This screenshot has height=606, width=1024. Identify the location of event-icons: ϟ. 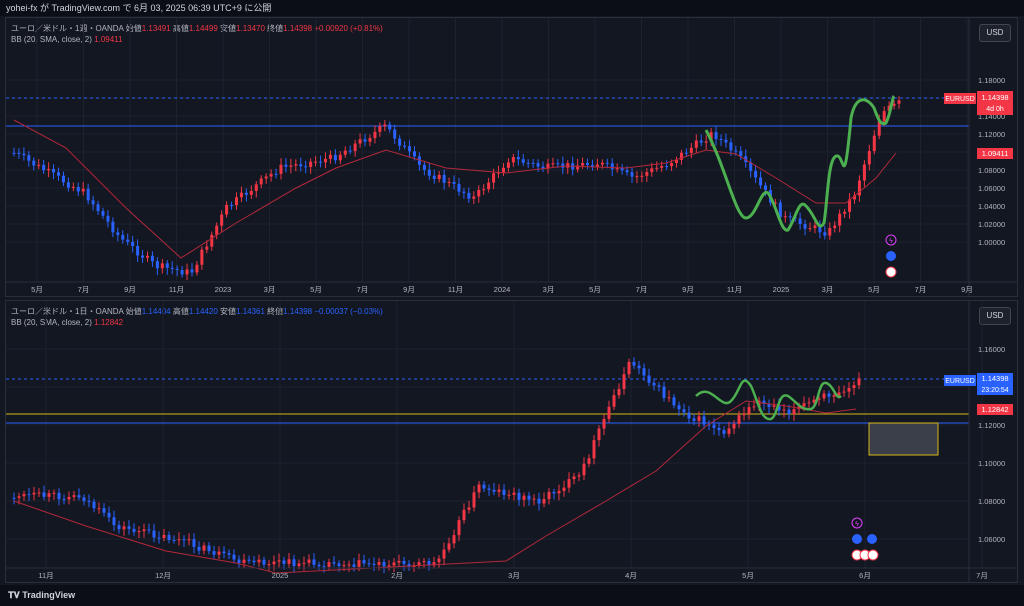
(891, 256).